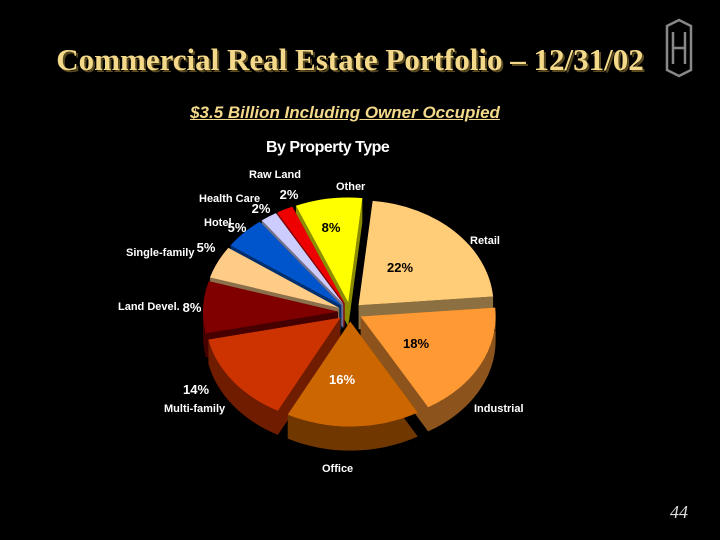 The width and height of the screenshot is (720, 540). I want to click on pie-slice-health-care, so click(302, 259).